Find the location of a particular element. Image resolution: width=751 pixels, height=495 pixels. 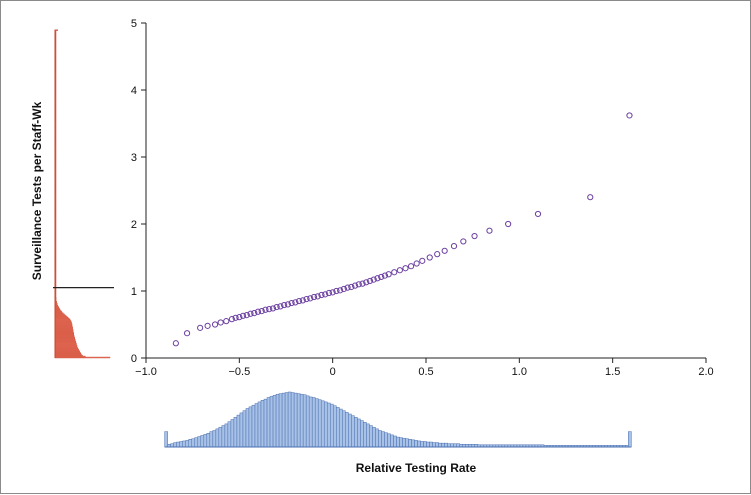

x-tick-label: −0.5 is located at coordinates (239, 372).